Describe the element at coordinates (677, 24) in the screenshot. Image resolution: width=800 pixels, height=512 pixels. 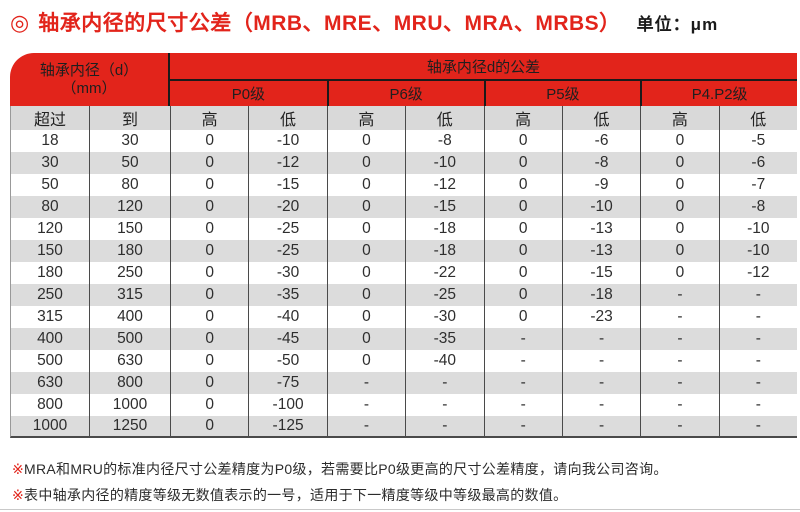
I see `unit-label: 单位：μm` at that location.